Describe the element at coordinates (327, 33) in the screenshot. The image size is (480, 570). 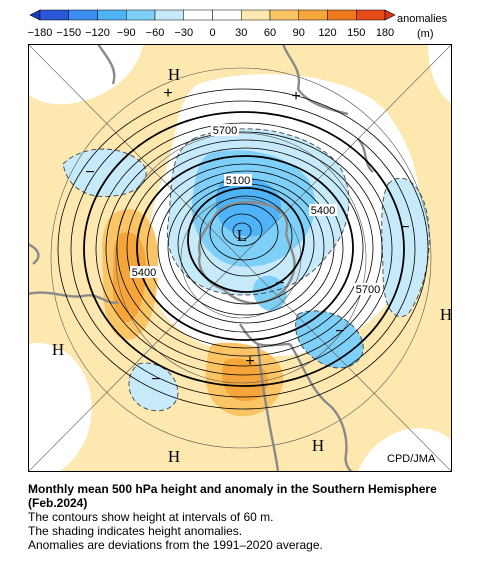
I see `colorbar-tick-label: 120` at that location.